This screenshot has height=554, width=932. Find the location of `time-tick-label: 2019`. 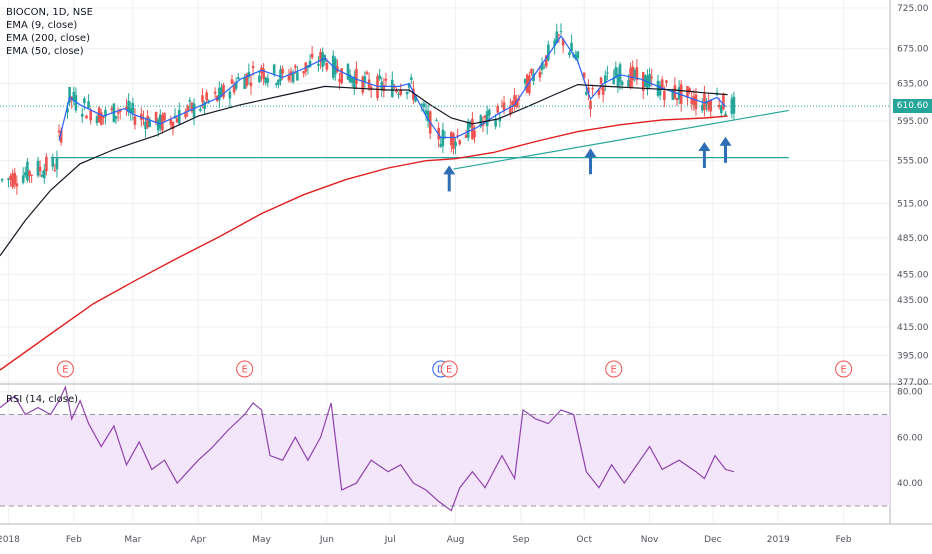

time-tick-label: 2019 is located at coordinates (778, 540).